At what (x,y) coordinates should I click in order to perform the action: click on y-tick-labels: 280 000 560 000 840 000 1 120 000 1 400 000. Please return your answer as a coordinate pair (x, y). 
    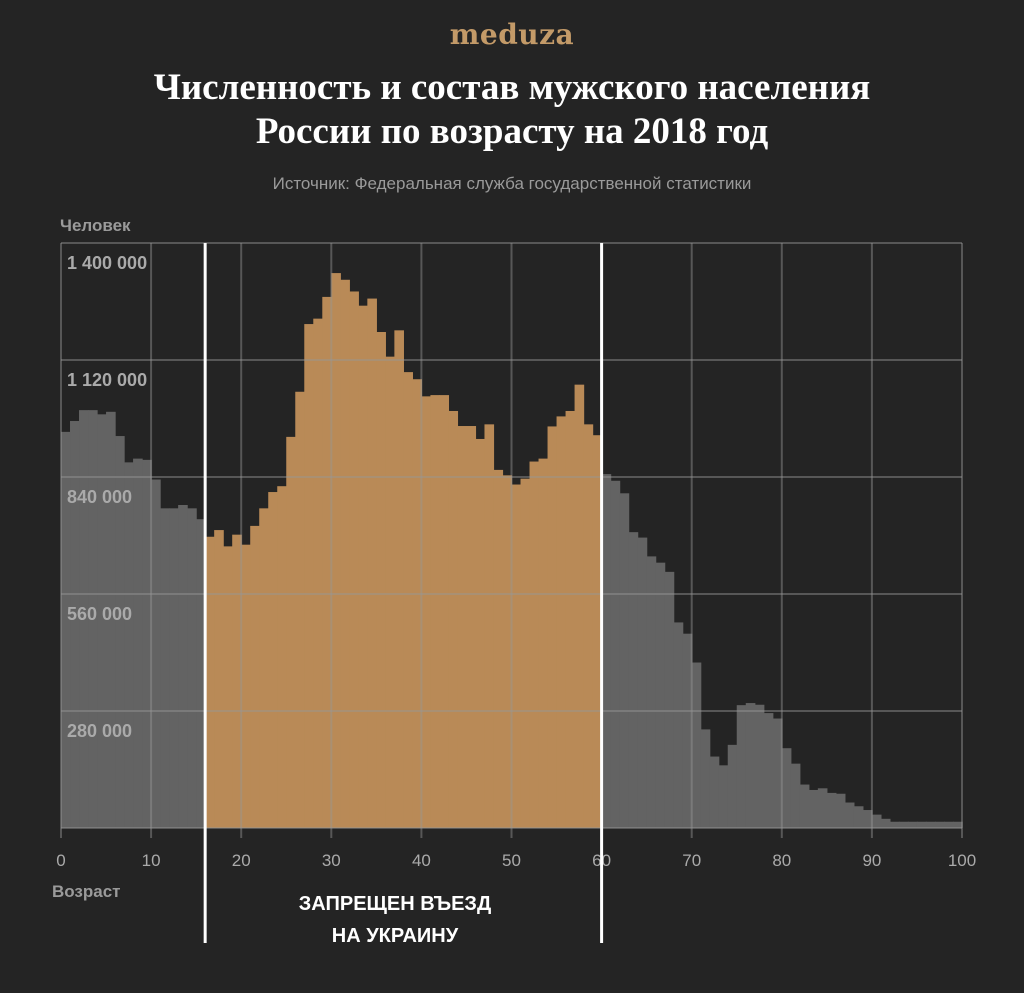
    Looking at the image, I should click on (107, 497).